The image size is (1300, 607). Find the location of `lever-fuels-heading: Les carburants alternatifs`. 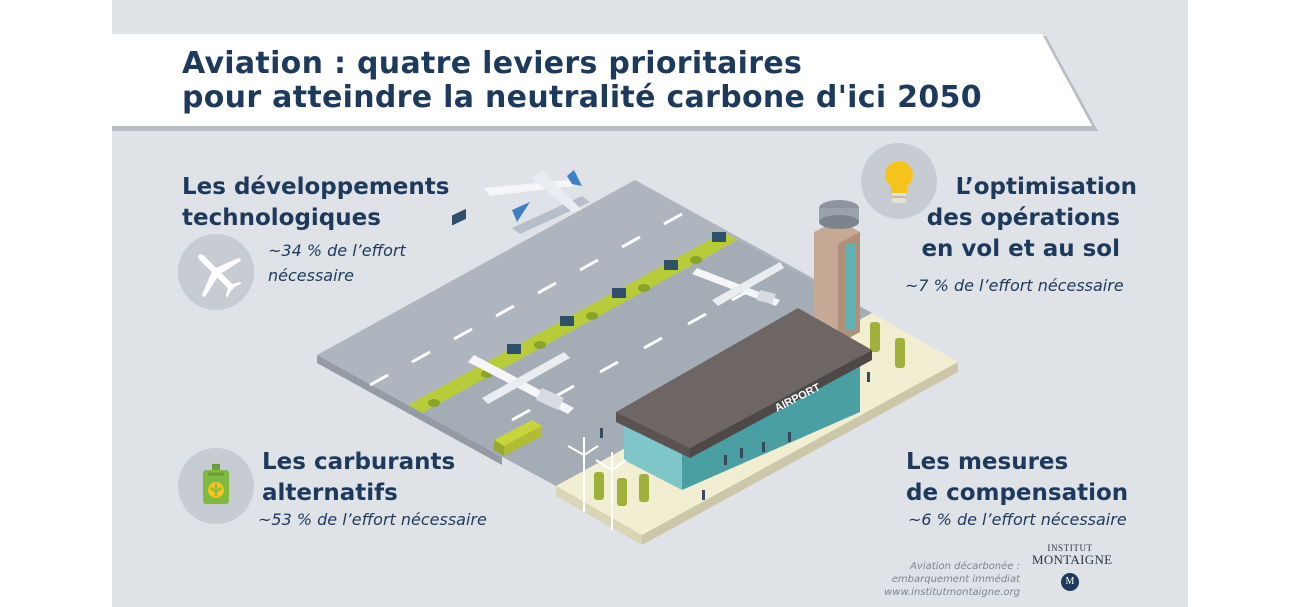

lever-fuels-heading: Les carburants alternatifs is located at coordinates (359, 477).